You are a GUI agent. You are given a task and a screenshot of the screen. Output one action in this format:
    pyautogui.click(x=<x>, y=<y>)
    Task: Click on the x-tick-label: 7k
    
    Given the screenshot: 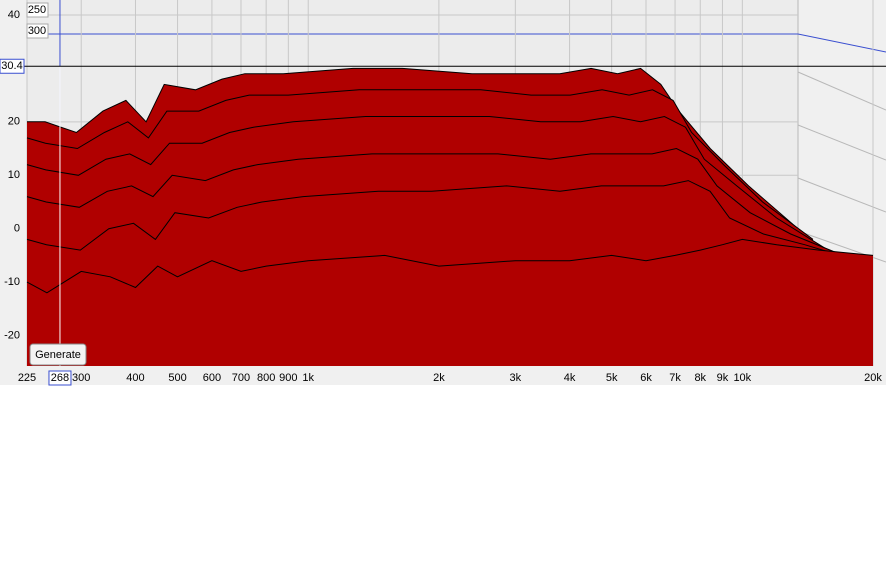 What is the action you would take?
    pyautogui.click(x=675, y=378)
    